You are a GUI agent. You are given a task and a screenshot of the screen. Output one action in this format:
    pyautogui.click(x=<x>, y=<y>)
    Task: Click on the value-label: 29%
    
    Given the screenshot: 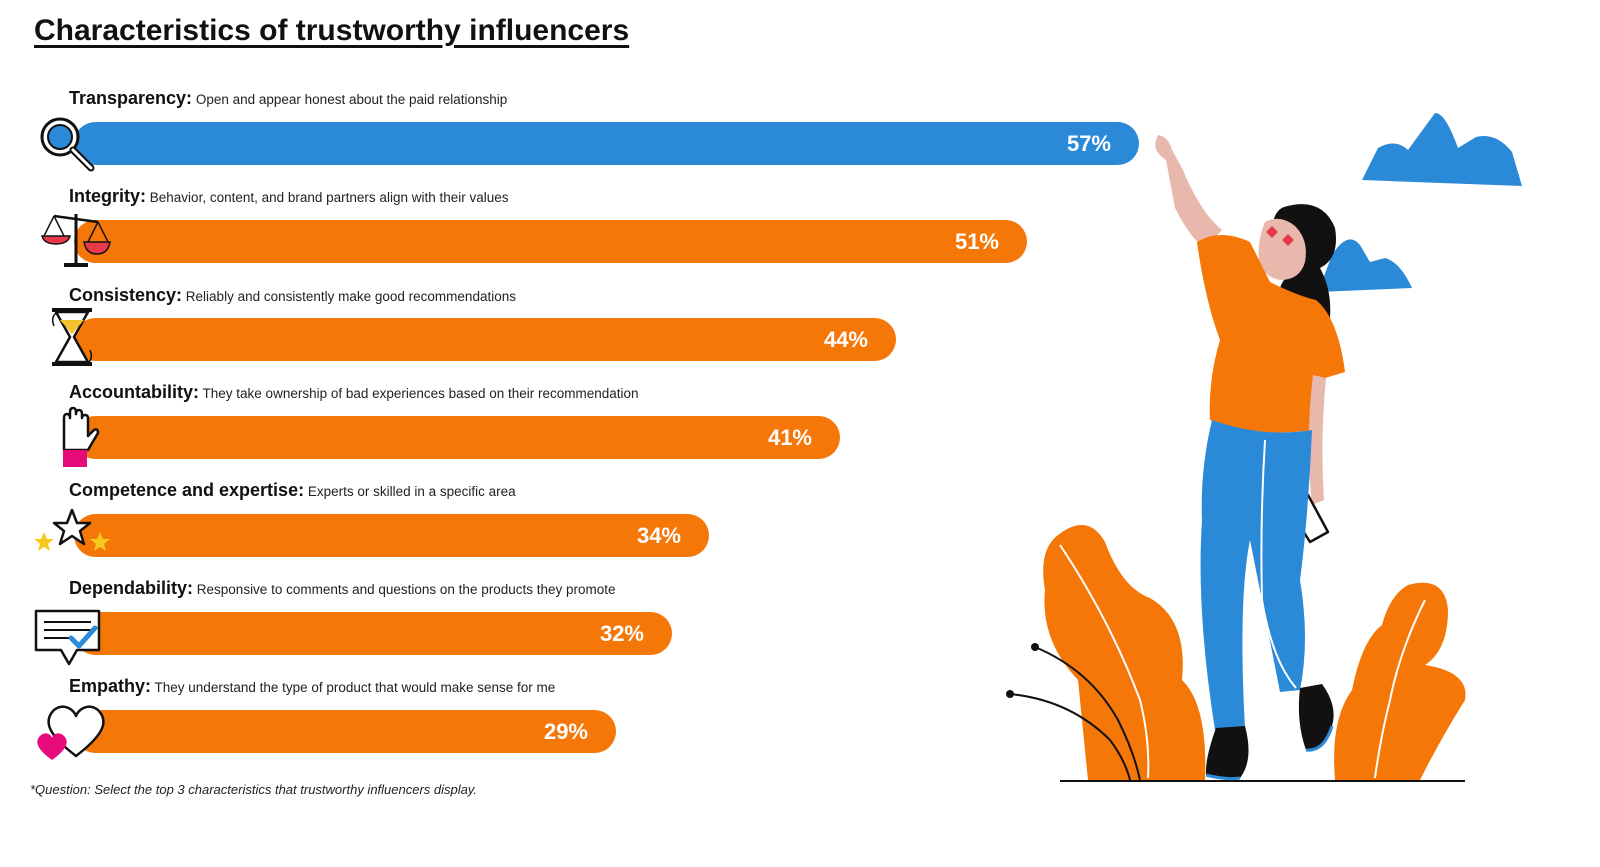 What is the action you would take?
    pyautogui.click(x=565, y=731)
    